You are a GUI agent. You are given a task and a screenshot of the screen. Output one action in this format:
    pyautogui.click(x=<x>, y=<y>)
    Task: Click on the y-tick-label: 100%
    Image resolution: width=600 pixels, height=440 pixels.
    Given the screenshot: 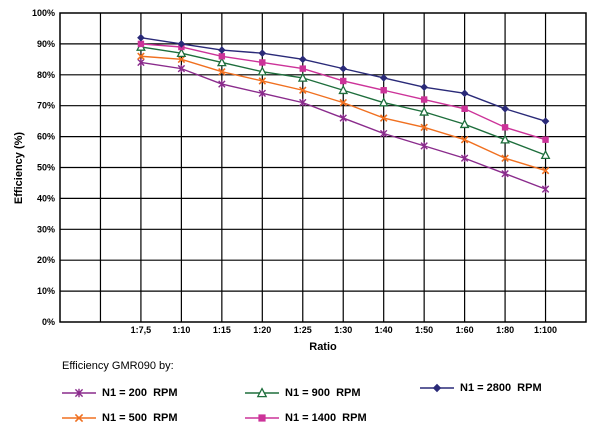 What is the action you would take?
    pyautogui.click(x=43, y=13)
    